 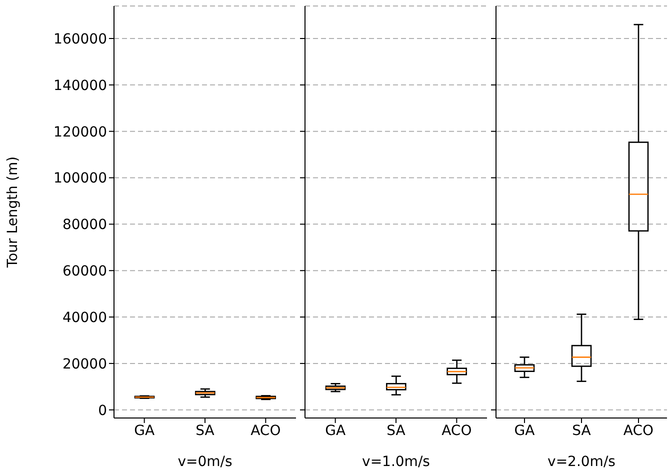 I want to click on y-tick-label: 20000, so click(x=84, y=364).